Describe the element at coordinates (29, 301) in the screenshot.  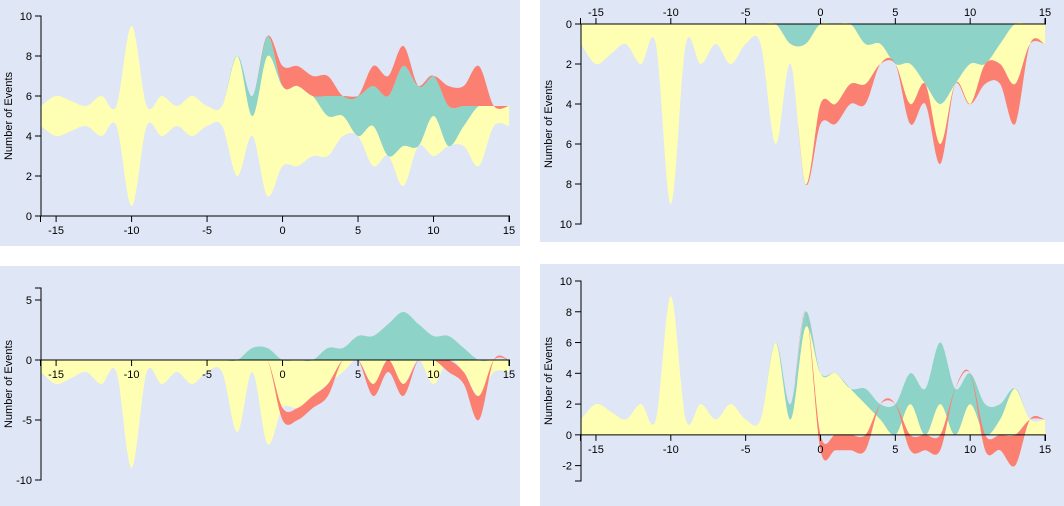
I see `y-tick-label: 5` at that location.